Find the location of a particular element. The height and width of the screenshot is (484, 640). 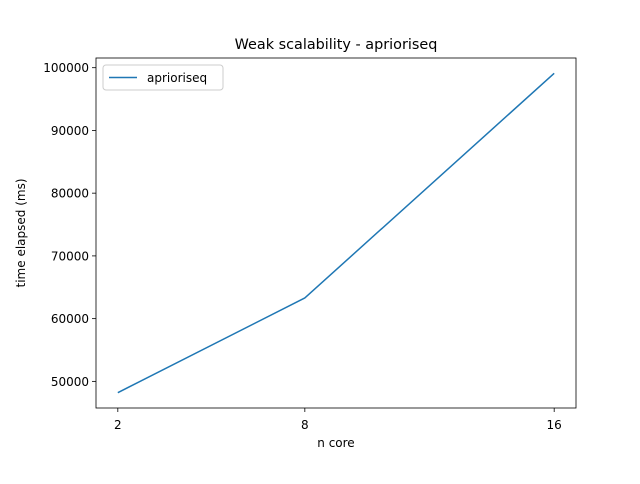

x-tick-label: 2 is located at coordinates (118, 425).